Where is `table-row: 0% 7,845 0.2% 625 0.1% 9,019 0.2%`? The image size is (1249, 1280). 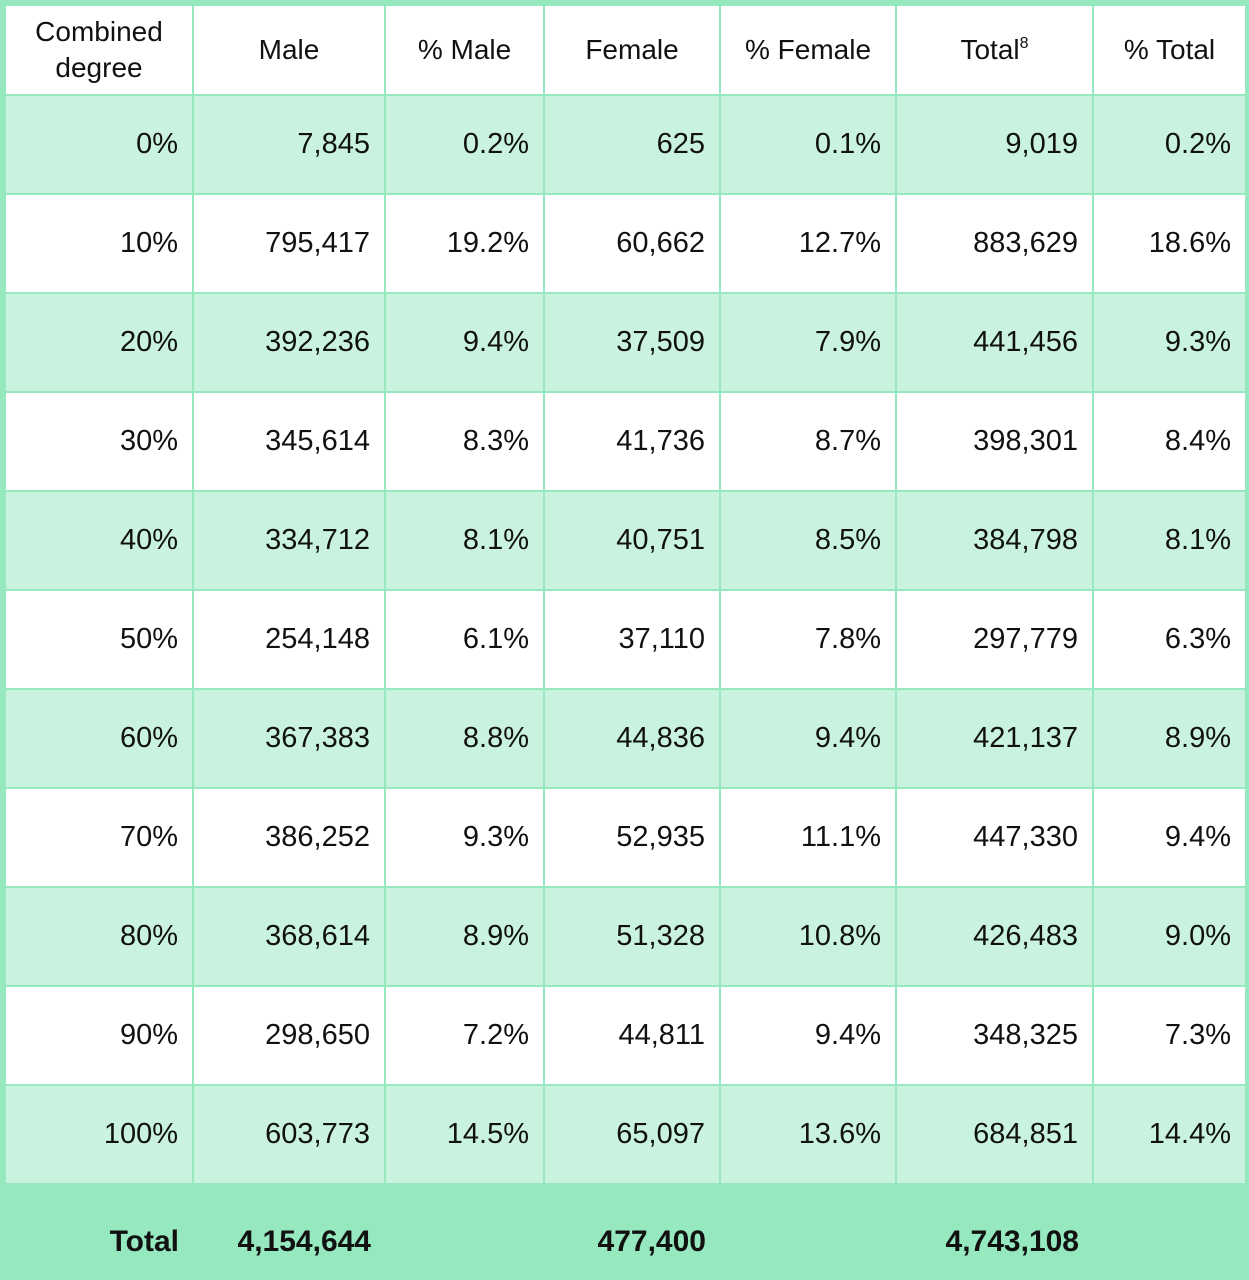 table-row: 0% 7,845 0.2% 625 0.1% 9,019 0.2% is located at coordinates (625, 144).